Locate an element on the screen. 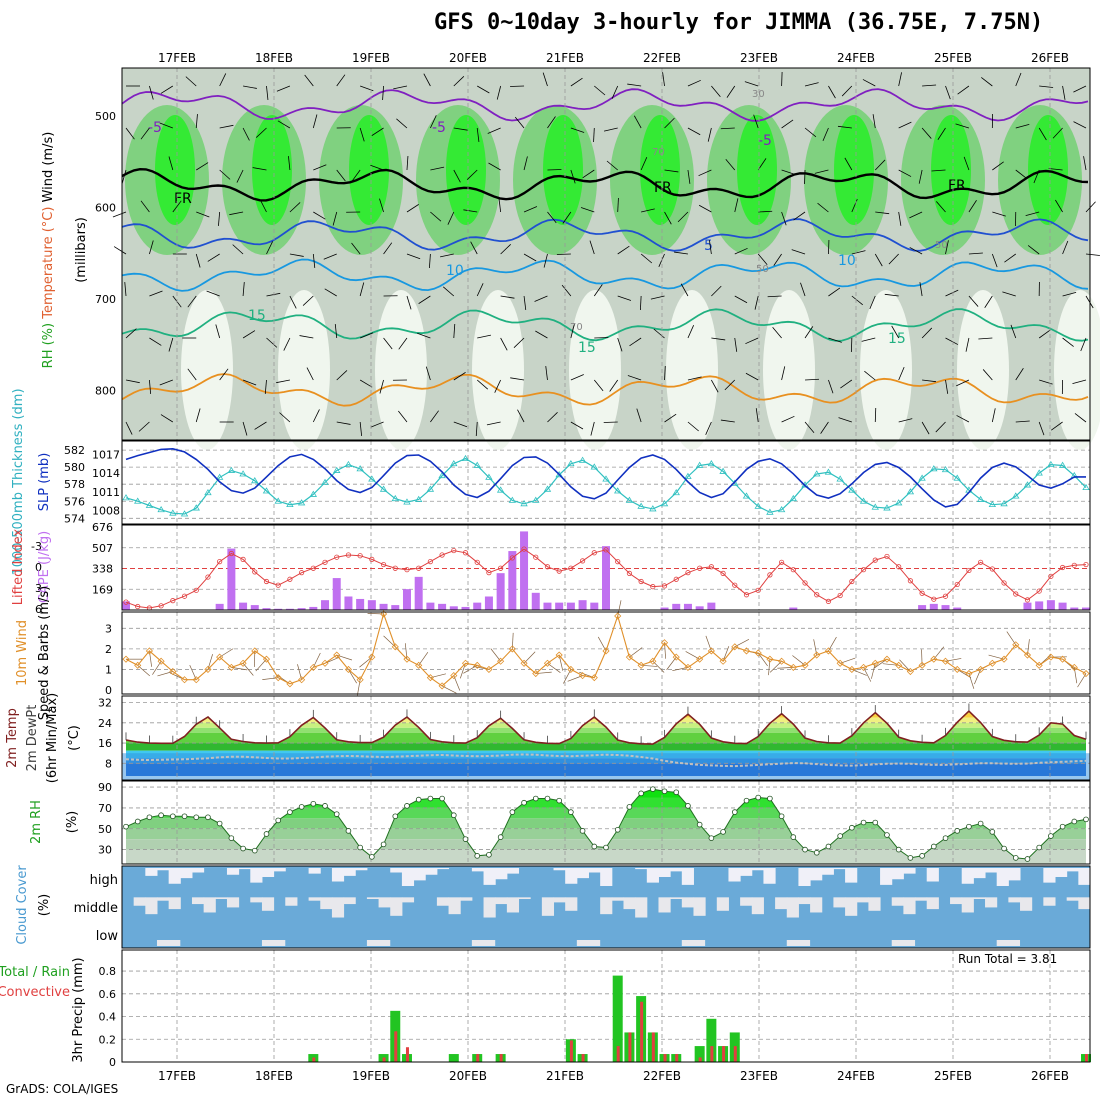 This screenshot has width=1100, height=1100. footer-credit: GrADS: COLA/IGES is located at coordinates (62, 1089).